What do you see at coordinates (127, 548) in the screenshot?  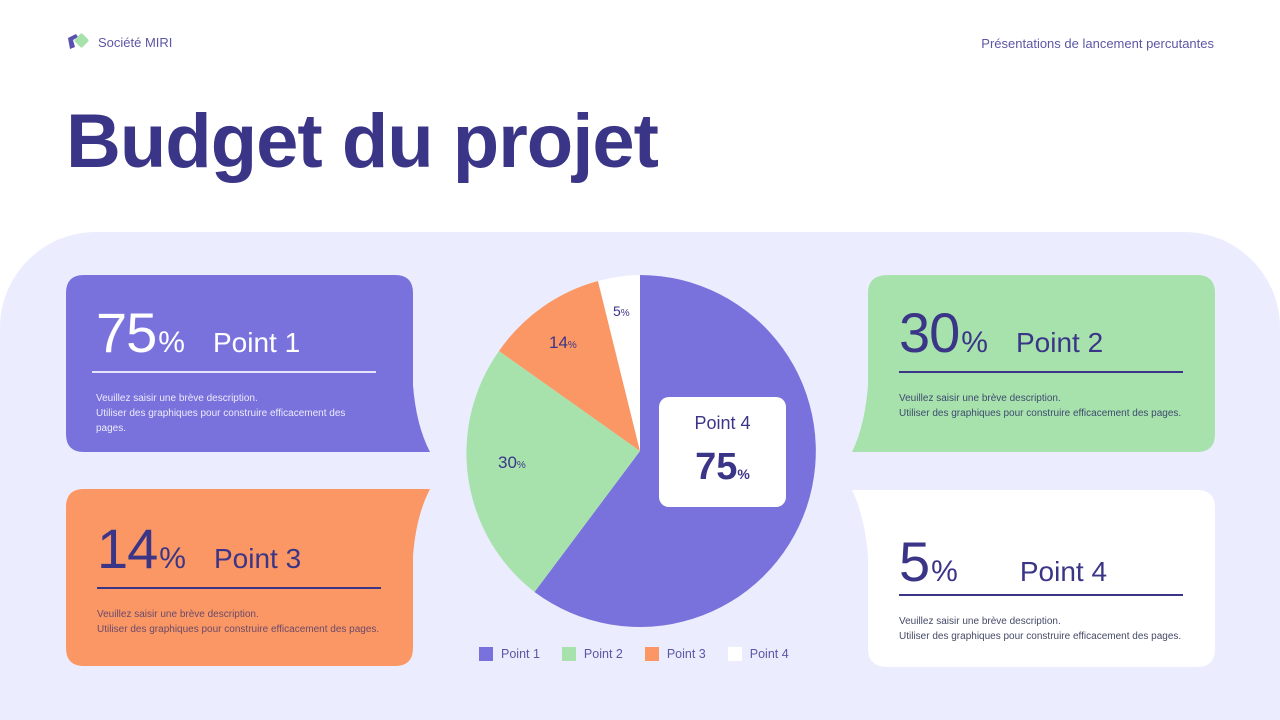 I see `card-value: 14` at bounding box center [127, 548].